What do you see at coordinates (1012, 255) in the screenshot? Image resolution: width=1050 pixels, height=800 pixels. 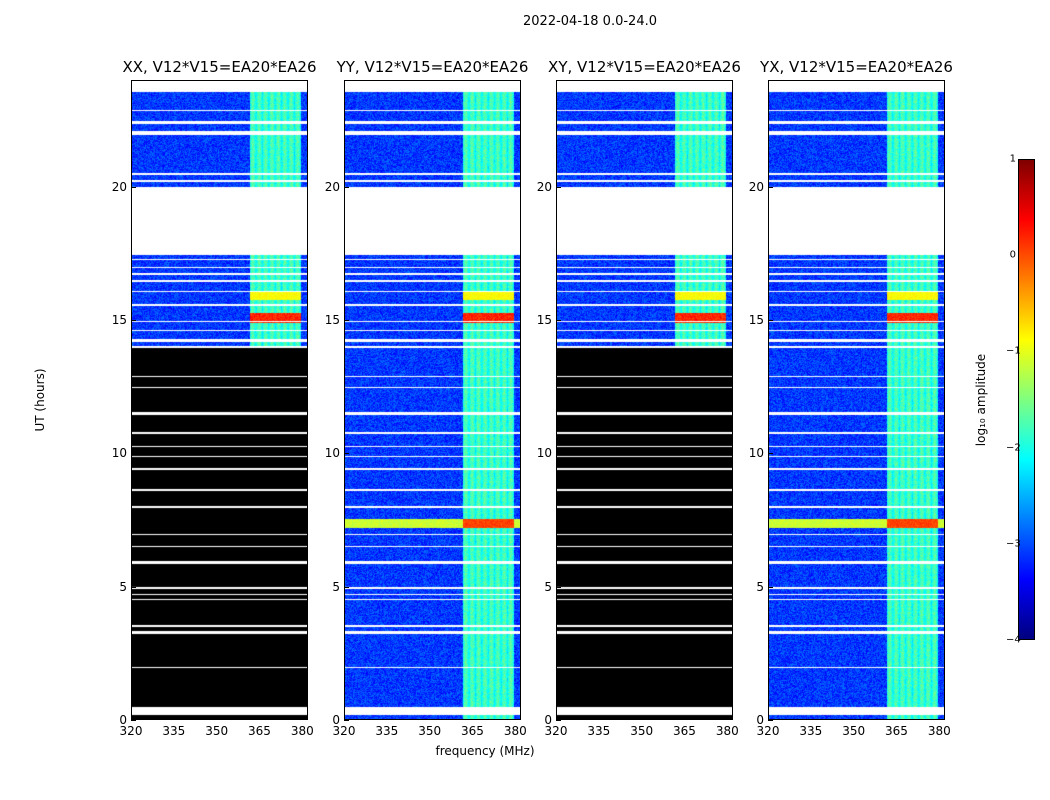 I see `colorbar-tick-label: 0` at bounding box center [1012, 255].